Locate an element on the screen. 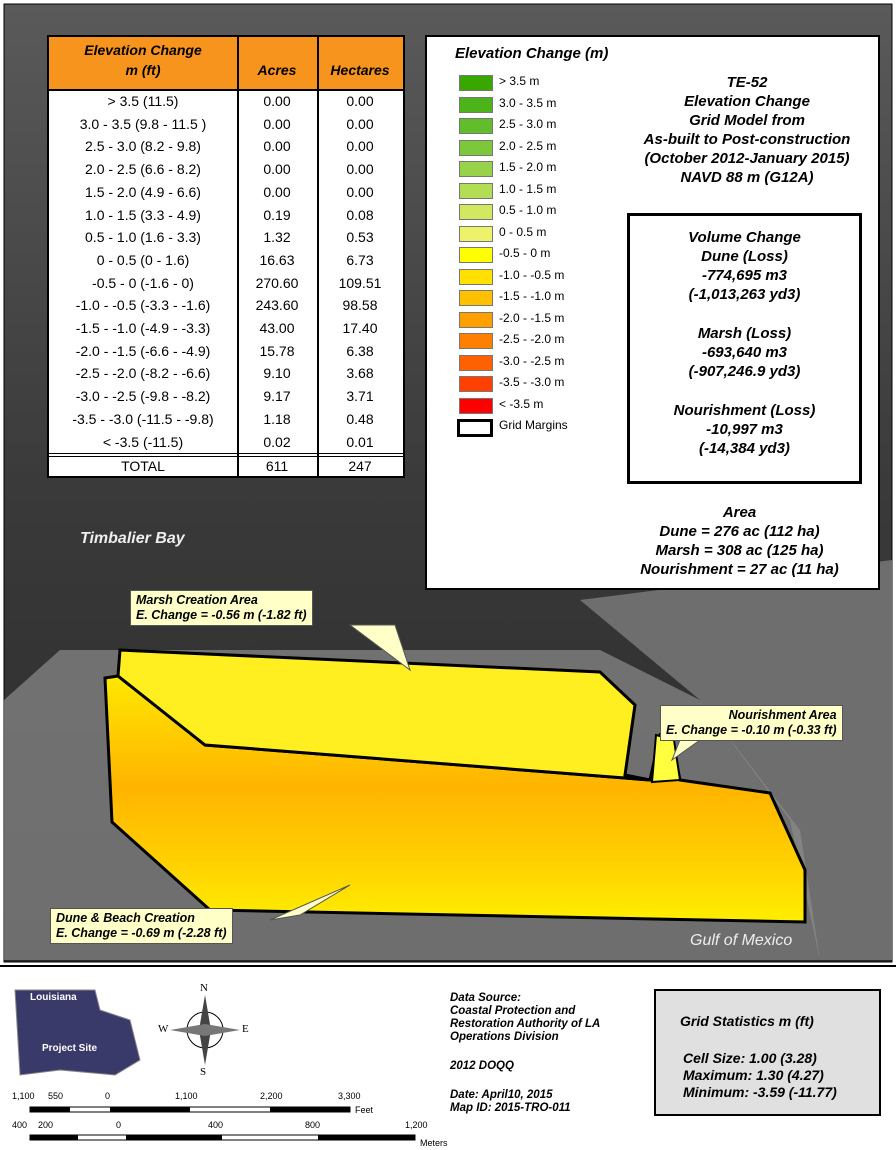 The image size is (896, 1150). compass is located at coordinates (205, 1030).